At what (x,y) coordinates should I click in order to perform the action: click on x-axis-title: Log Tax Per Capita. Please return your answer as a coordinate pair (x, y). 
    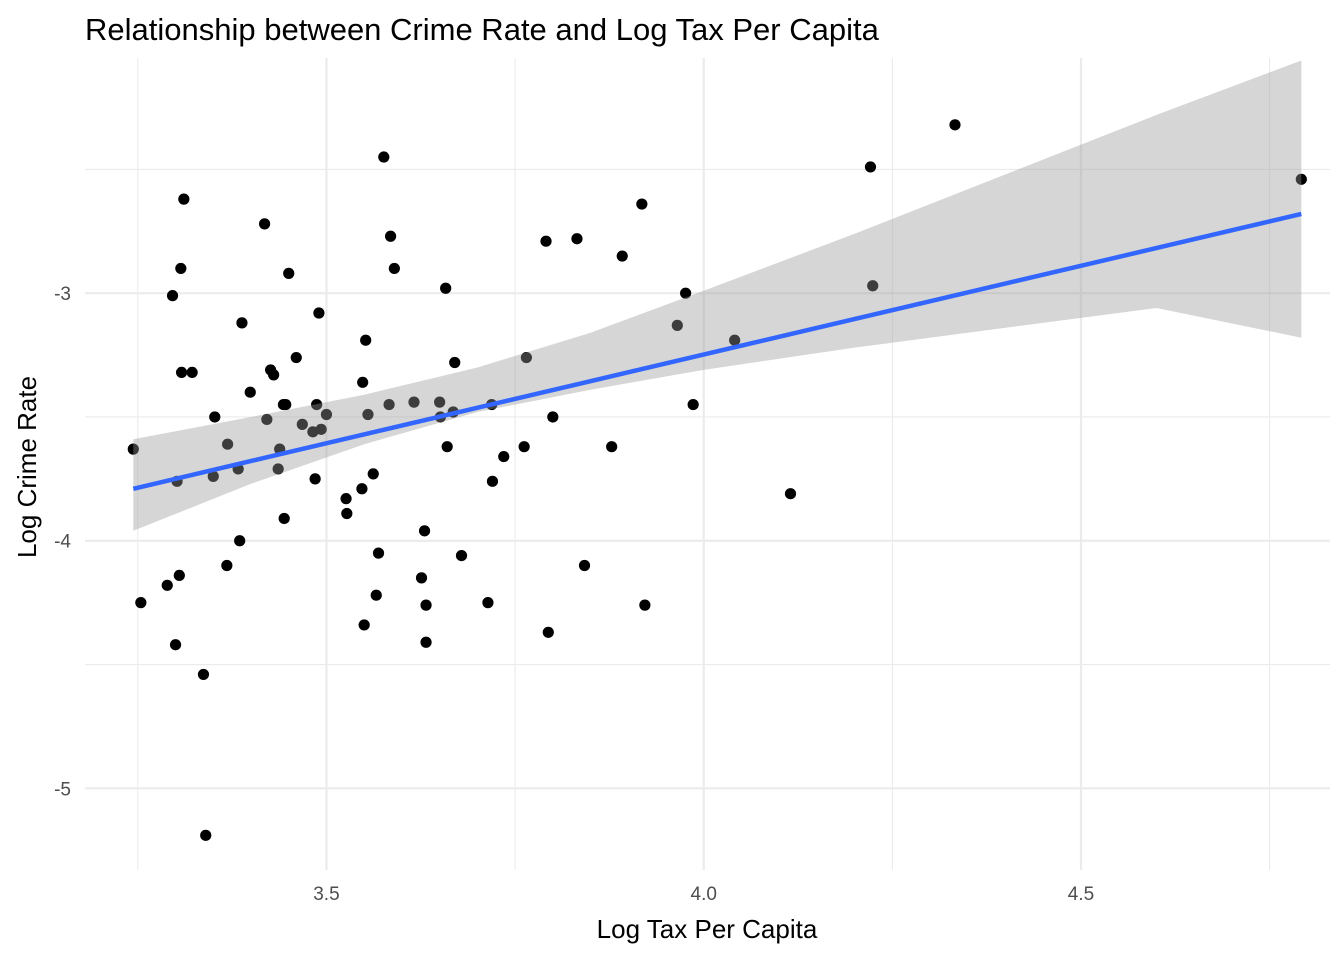
    Looking at the image, I should click on (707, 929).